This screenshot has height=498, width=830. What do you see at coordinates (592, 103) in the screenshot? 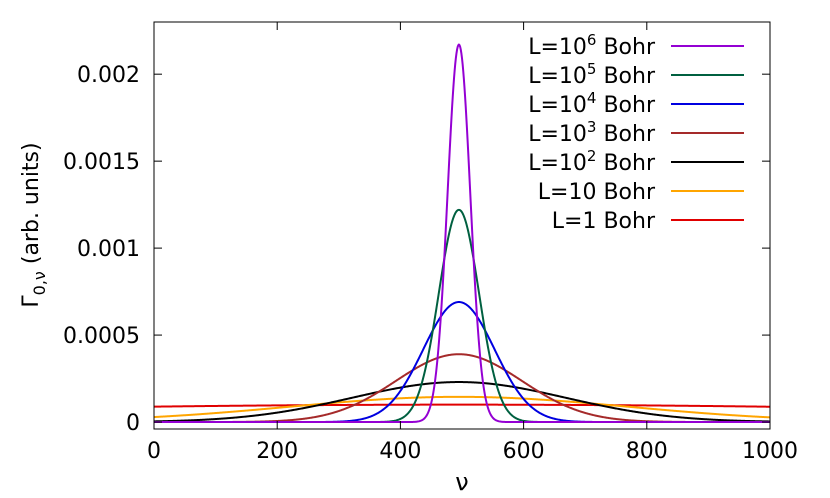
I see `legend-label-2: L=104 Bohr` at bounding box center [592, 103].